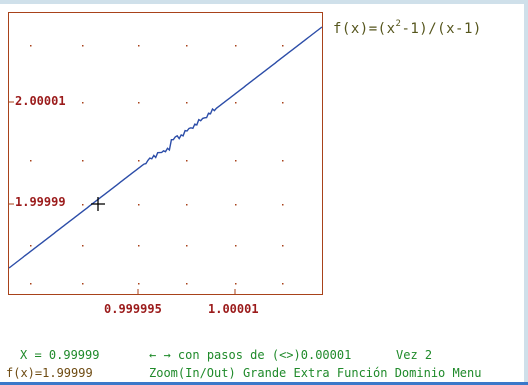 The image size is (528, 385). What do you see at coordinates (40, 101) in the screenshot?
I see `y-tick-label-upper: 2.00001` at bounding box center [40, 101].